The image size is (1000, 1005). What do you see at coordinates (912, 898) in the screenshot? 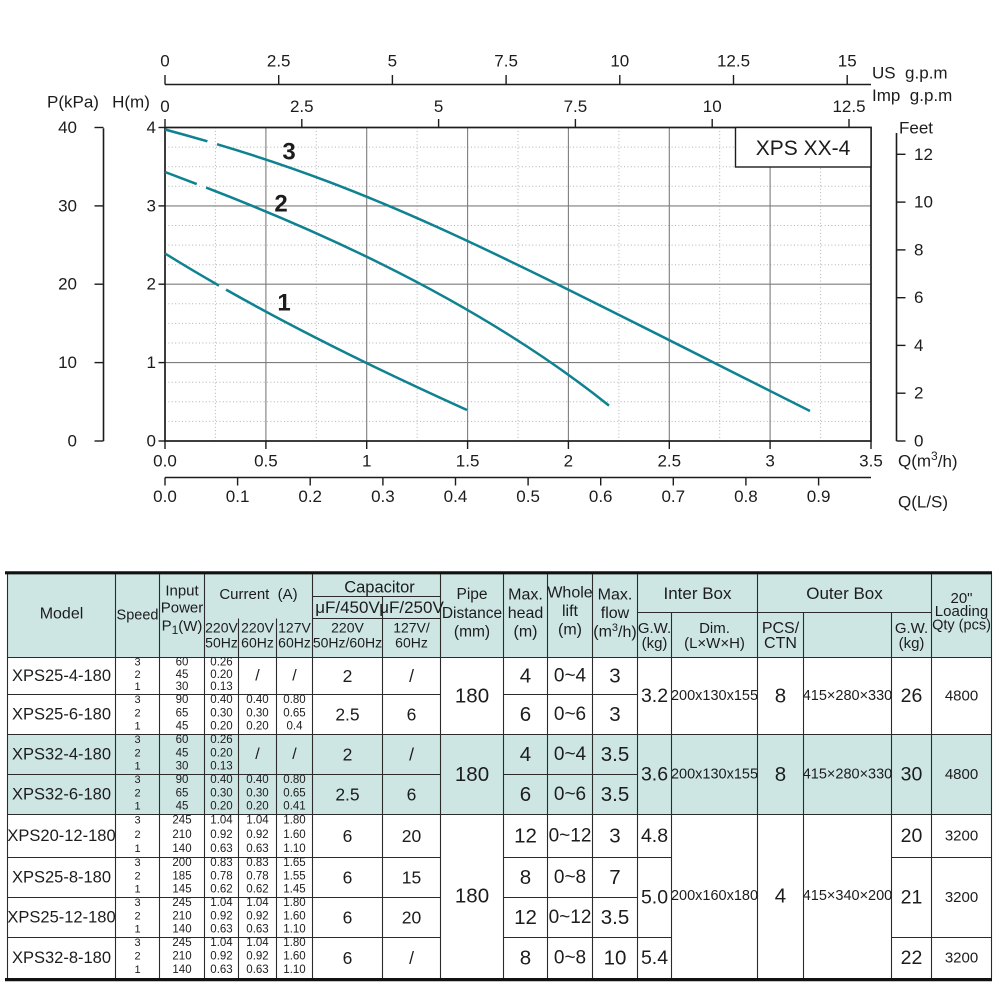
I see `svg-text: 21` at bounding box center [912, 898].